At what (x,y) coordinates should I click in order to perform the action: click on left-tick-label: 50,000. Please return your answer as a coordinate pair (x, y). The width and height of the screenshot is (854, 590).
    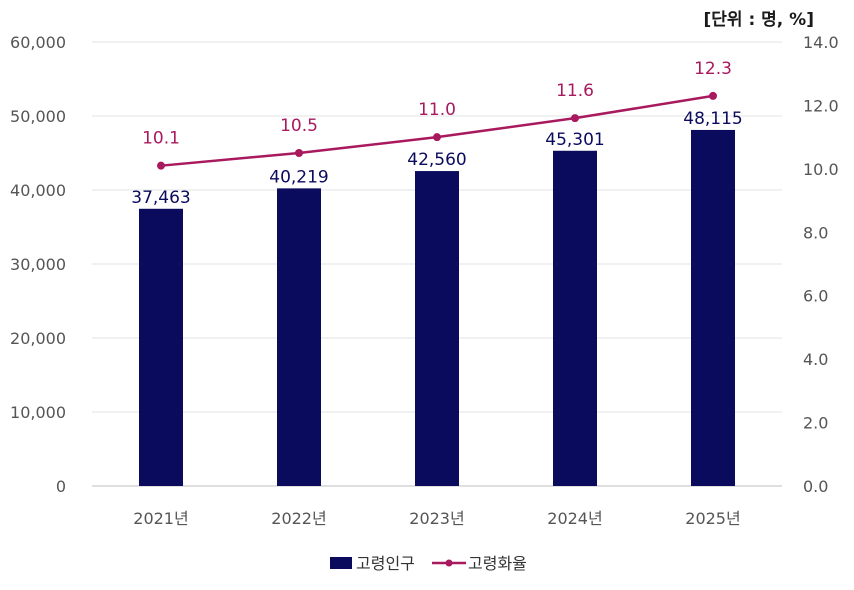
    Looking at the image, I should click on (38, 116).